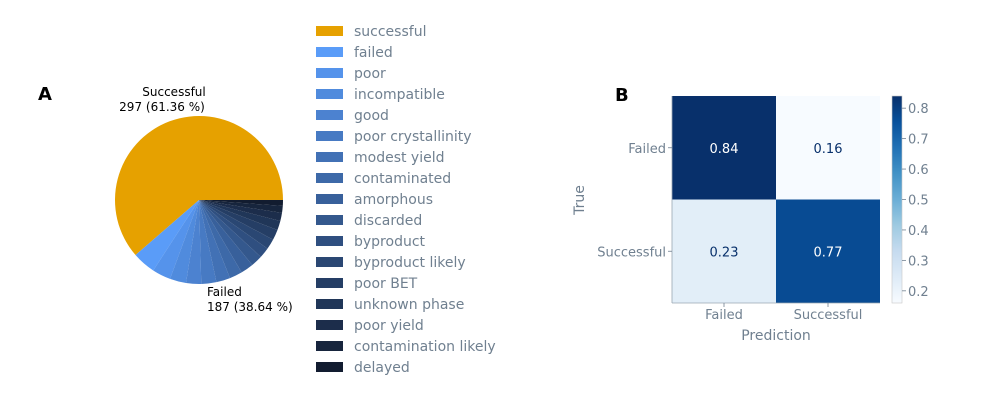  I want to click on heatmap-value-1-0: 0.23, so click(724, 252).